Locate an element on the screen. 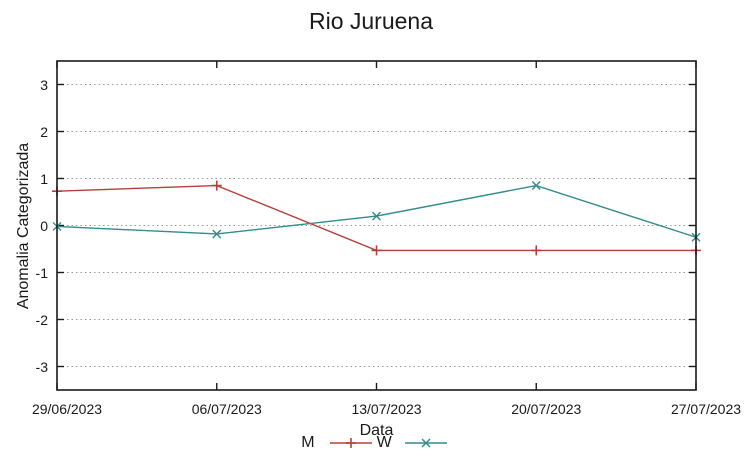 This screenshot has height=459, width=753. y-tick-label: 0 is located at coordinates (44, 225).